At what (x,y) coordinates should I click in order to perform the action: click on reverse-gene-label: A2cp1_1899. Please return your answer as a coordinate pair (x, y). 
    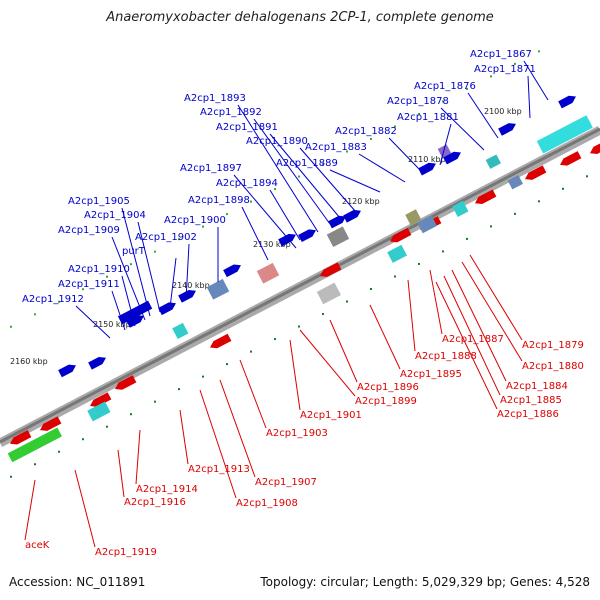
    Looking at the image, I should click on (386, 401).